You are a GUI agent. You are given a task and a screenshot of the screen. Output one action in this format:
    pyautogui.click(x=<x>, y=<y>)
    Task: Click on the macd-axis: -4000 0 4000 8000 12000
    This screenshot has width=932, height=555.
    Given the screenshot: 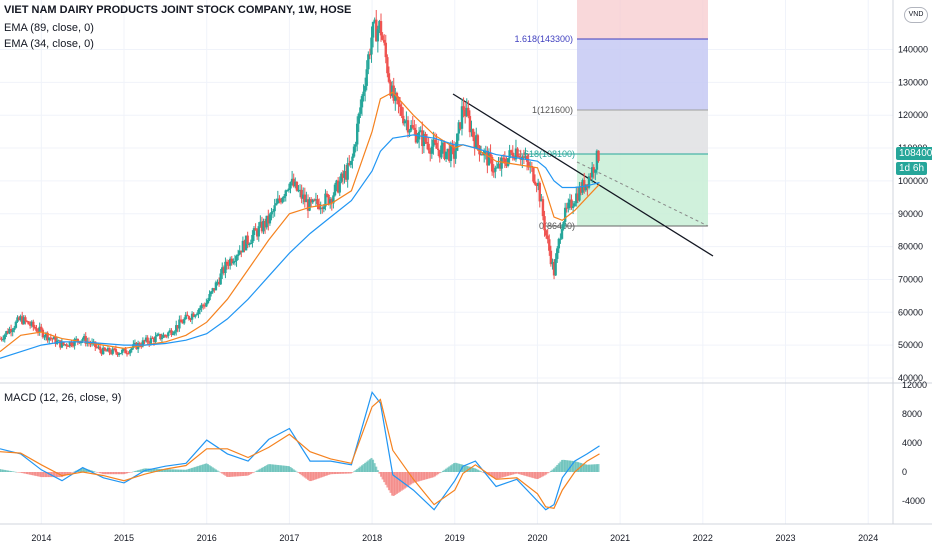 What is the action you would take?
    pyautogui.click(x=914, y=443)
    